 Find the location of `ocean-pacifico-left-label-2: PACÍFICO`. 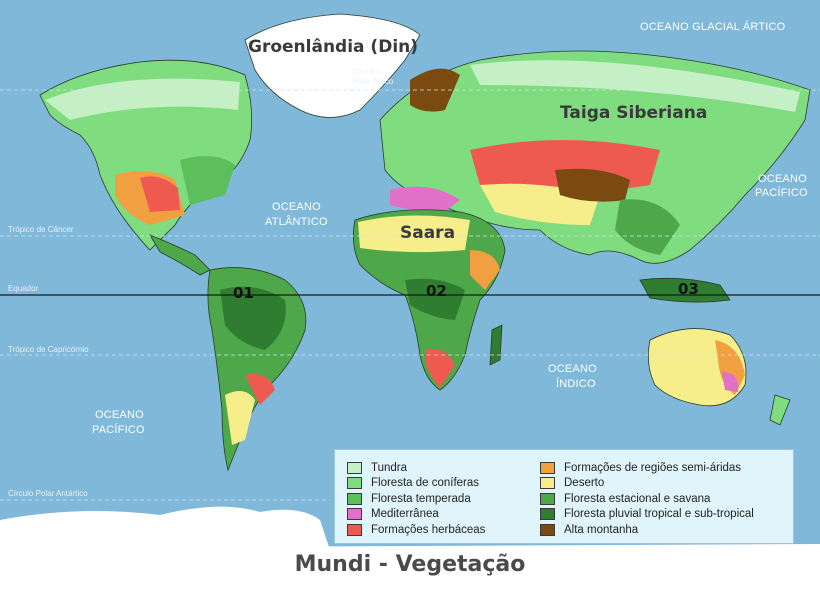

ocean-pacifico-left-label-2: PACÍFICO is located at coordinates (118, 429).